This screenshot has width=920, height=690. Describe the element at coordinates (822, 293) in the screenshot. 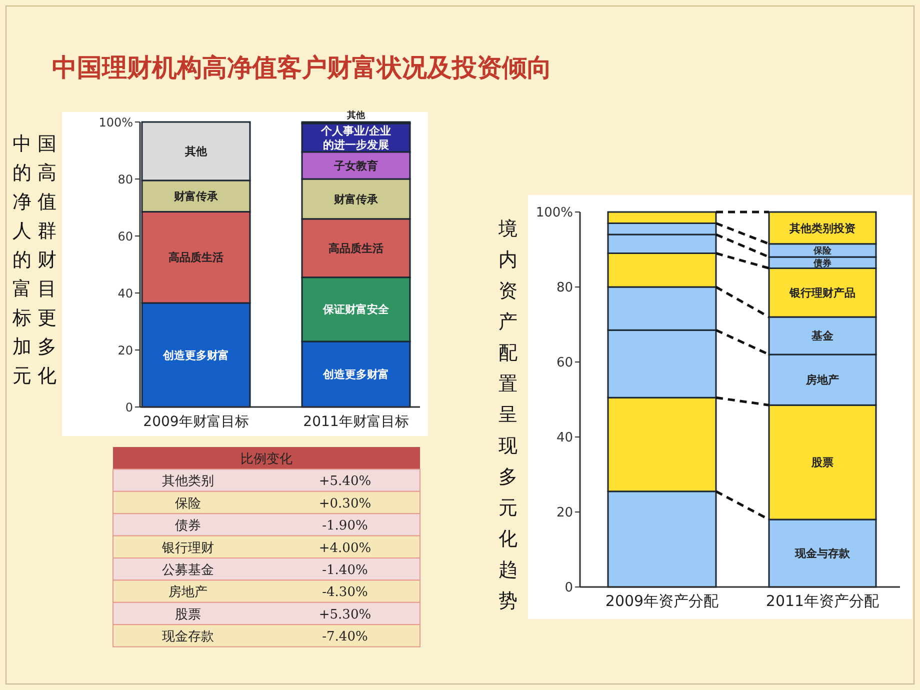

I see `data-label: 银行理财产品` at that location.